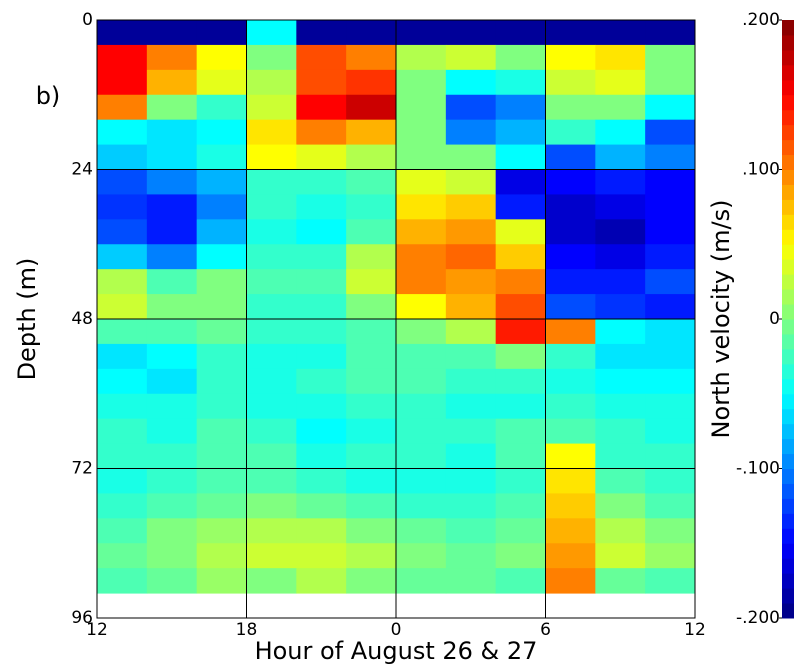 The image size is (794, 669). I want to click on y-axis-label: Depth (m), so click(27, 319).